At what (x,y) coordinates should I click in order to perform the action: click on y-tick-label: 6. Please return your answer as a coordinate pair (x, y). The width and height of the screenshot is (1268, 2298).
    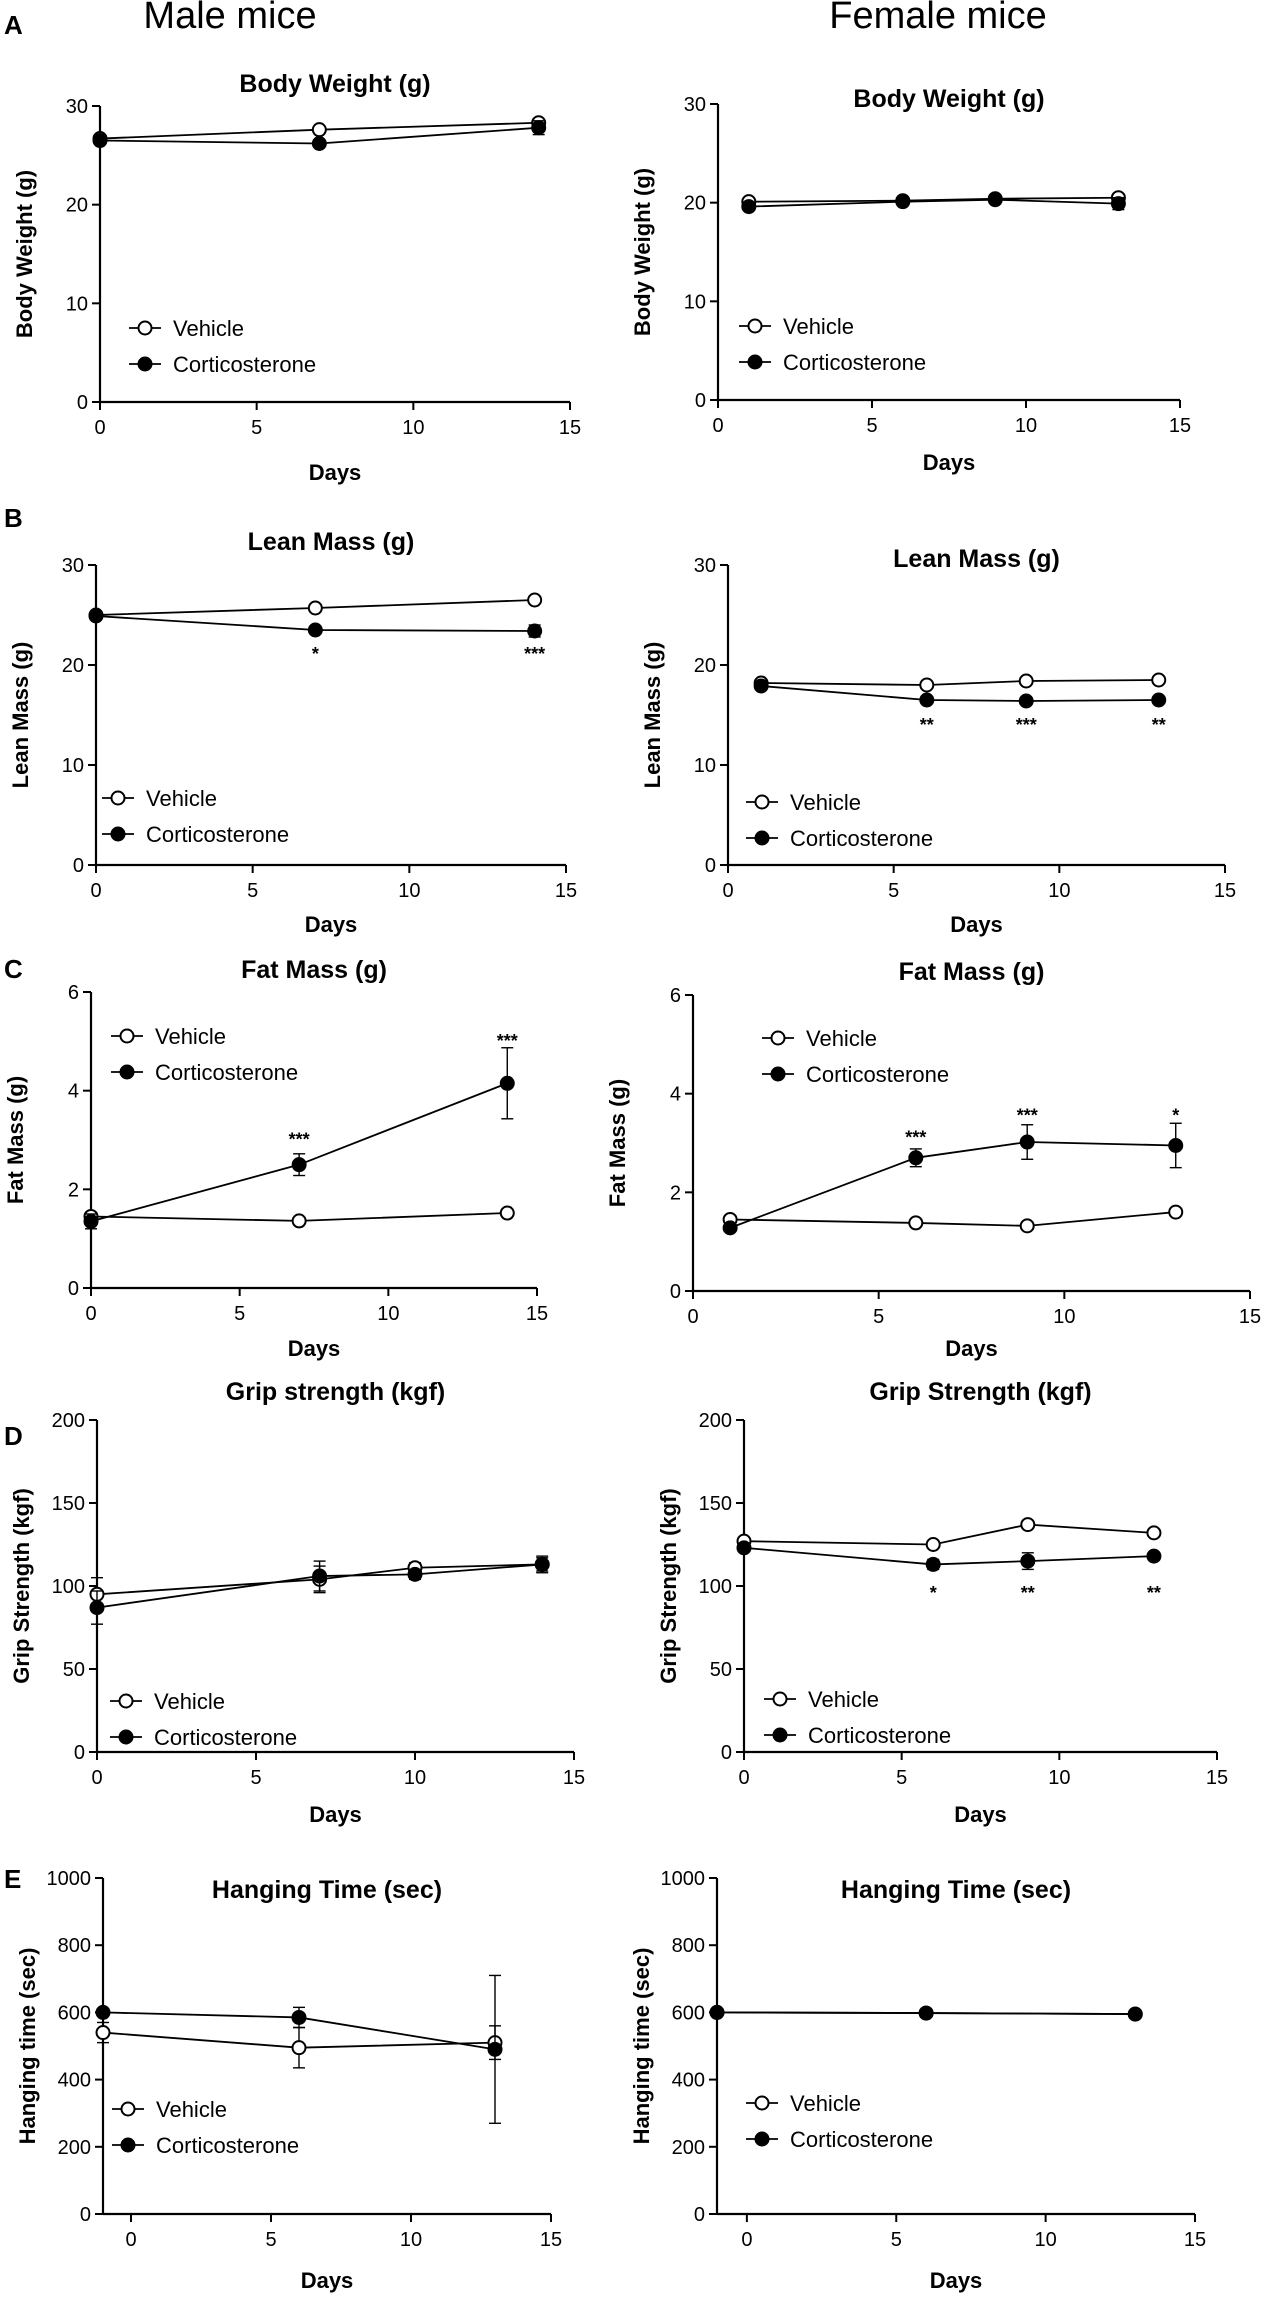
    Looking at the image, I should click on (675, 996).